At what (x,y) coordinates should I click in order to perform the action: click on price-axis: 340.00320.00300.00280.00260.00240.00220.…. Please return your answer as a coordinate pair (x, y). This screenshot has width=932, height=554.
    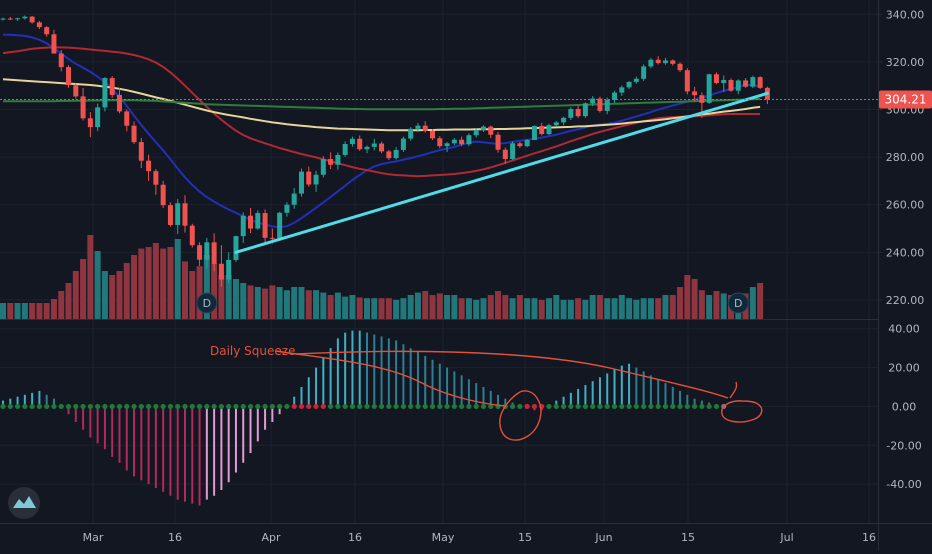
    Looking at the image, I should click on (901, 157).